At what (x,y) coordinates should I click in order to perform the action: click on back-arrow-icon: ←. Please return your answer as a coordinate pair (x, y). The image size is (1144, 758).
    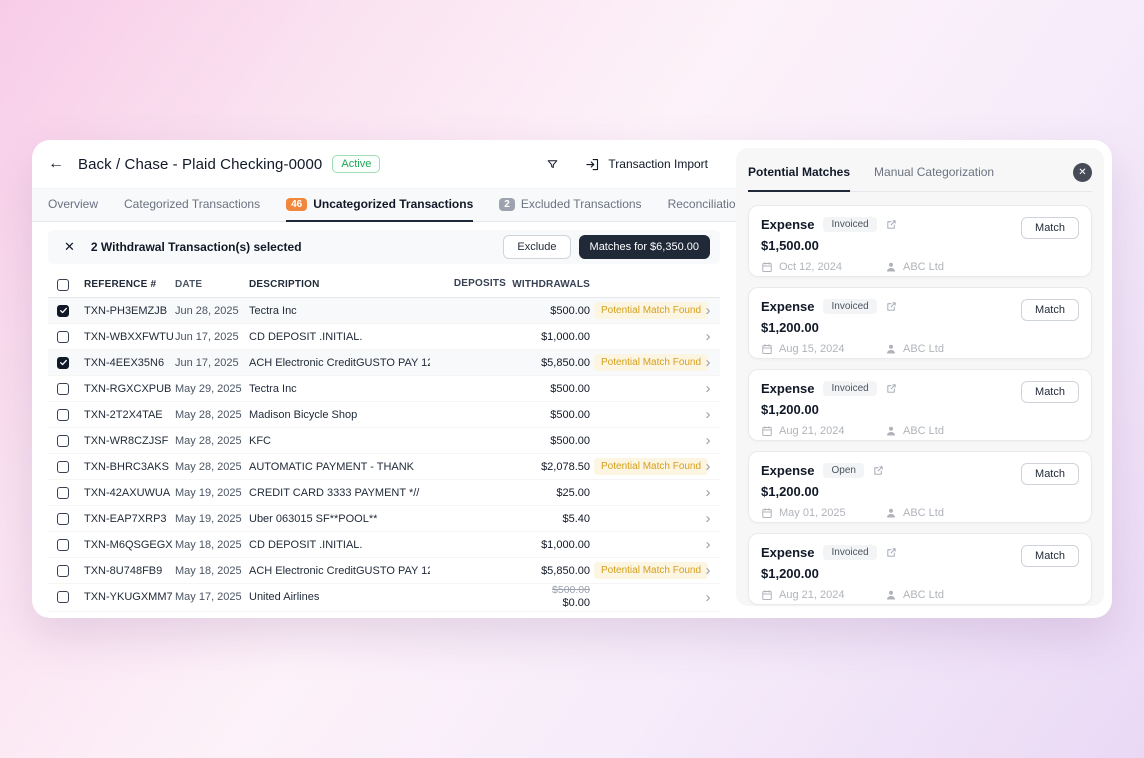
    Looking at the image, I should click on (56, 163).